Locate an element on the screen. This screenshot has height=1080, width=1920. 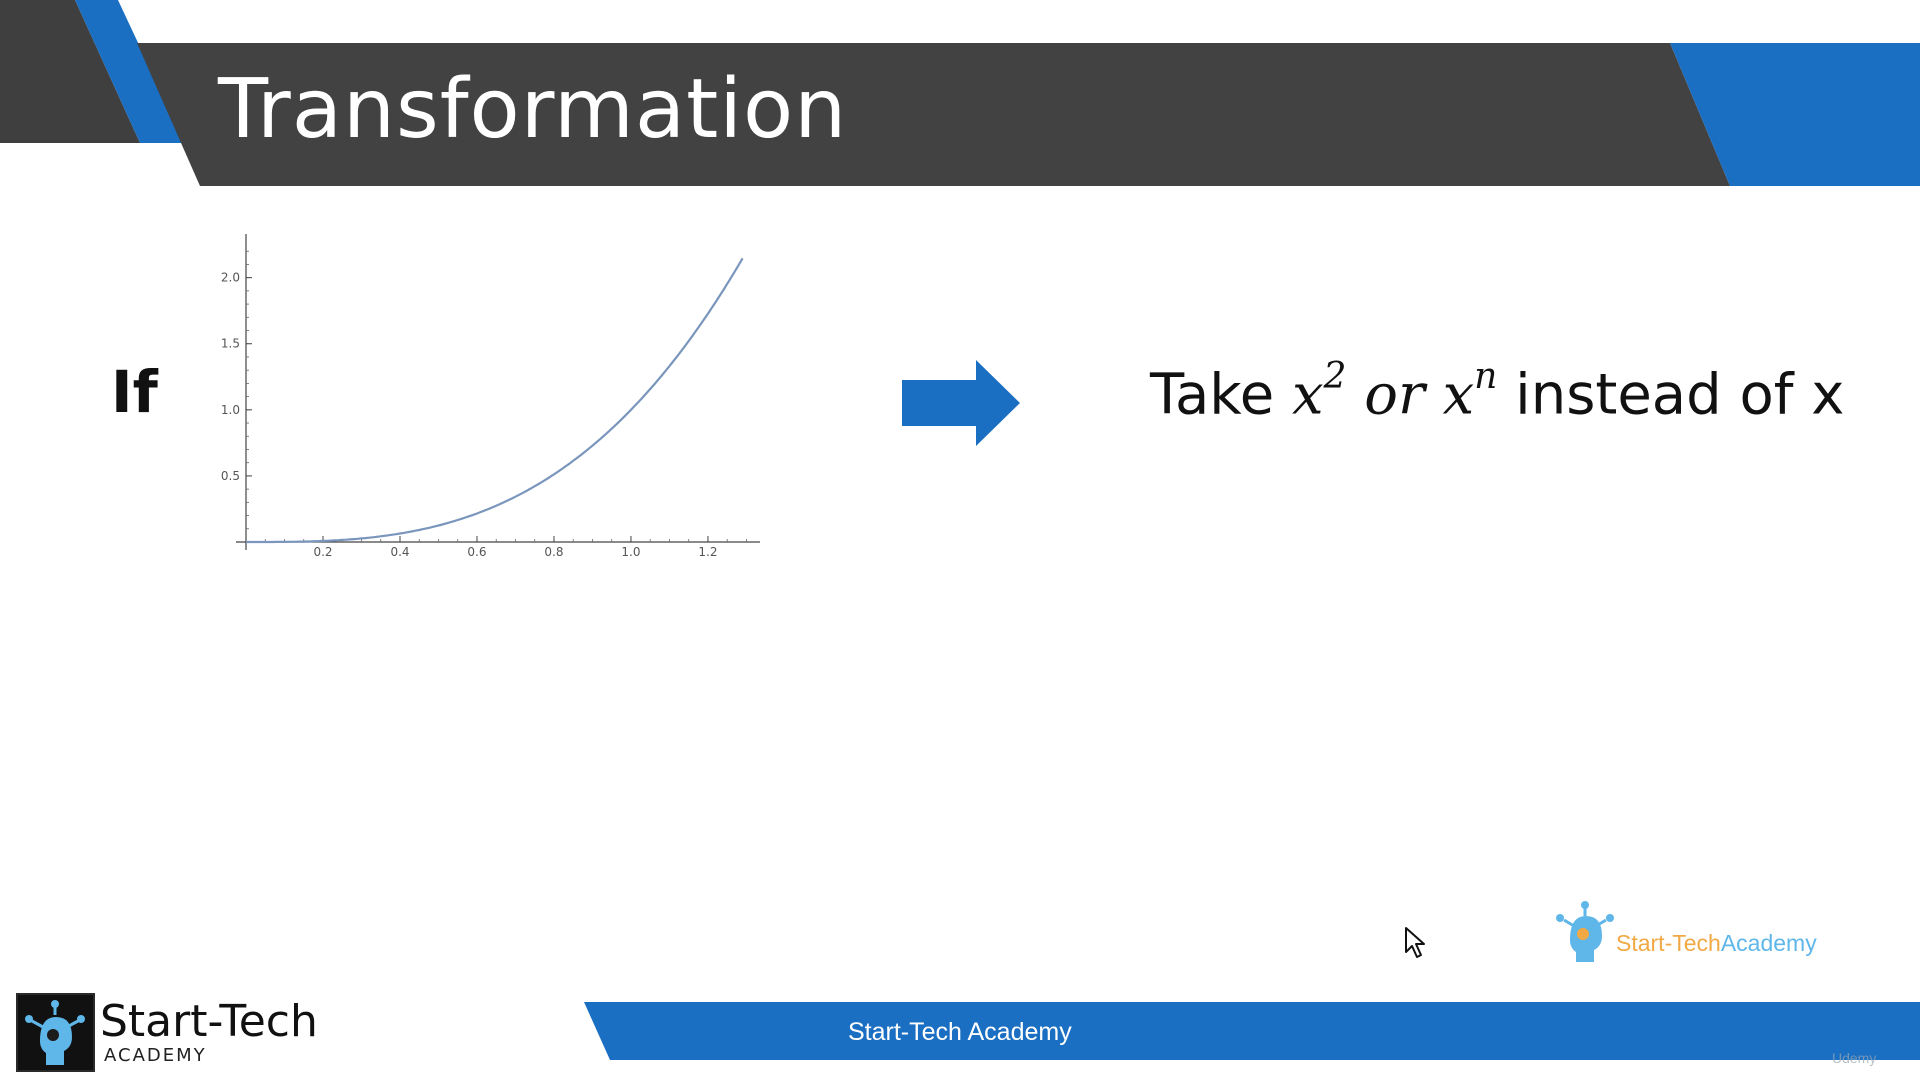
take-word: Take is located at coordinates (1212, 395).